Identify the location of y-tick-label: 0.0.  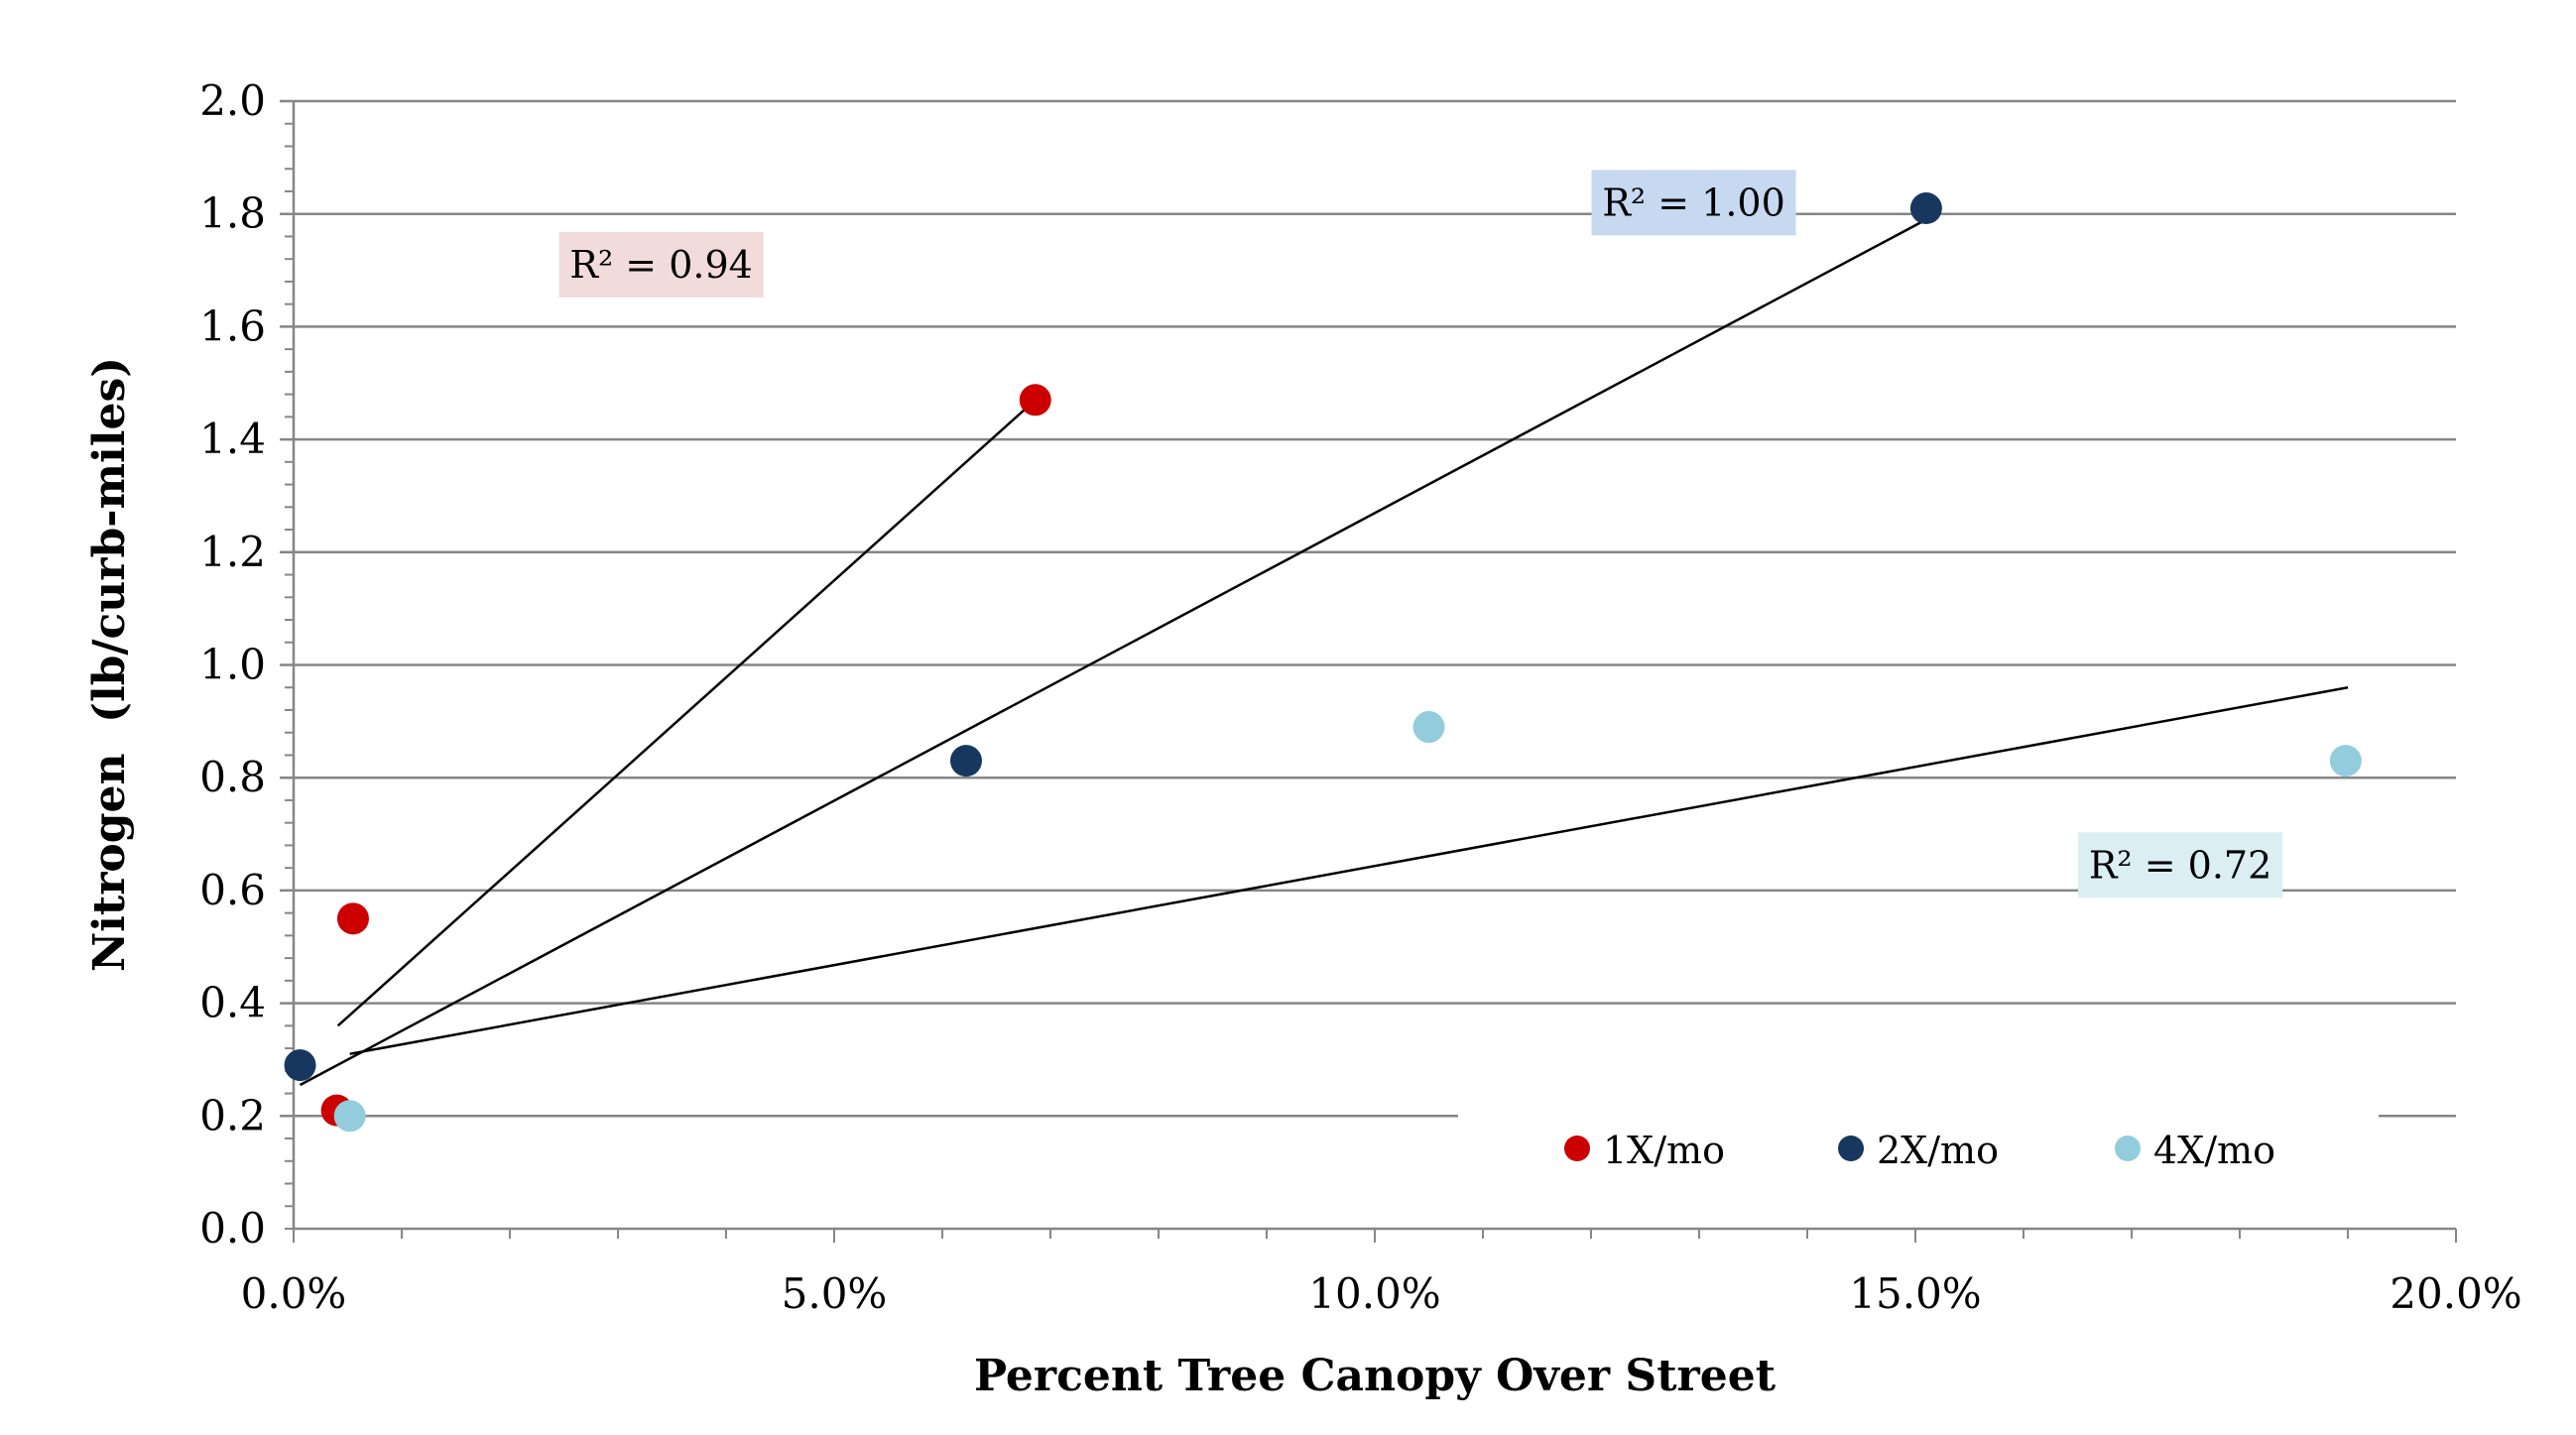
(232, 1228).